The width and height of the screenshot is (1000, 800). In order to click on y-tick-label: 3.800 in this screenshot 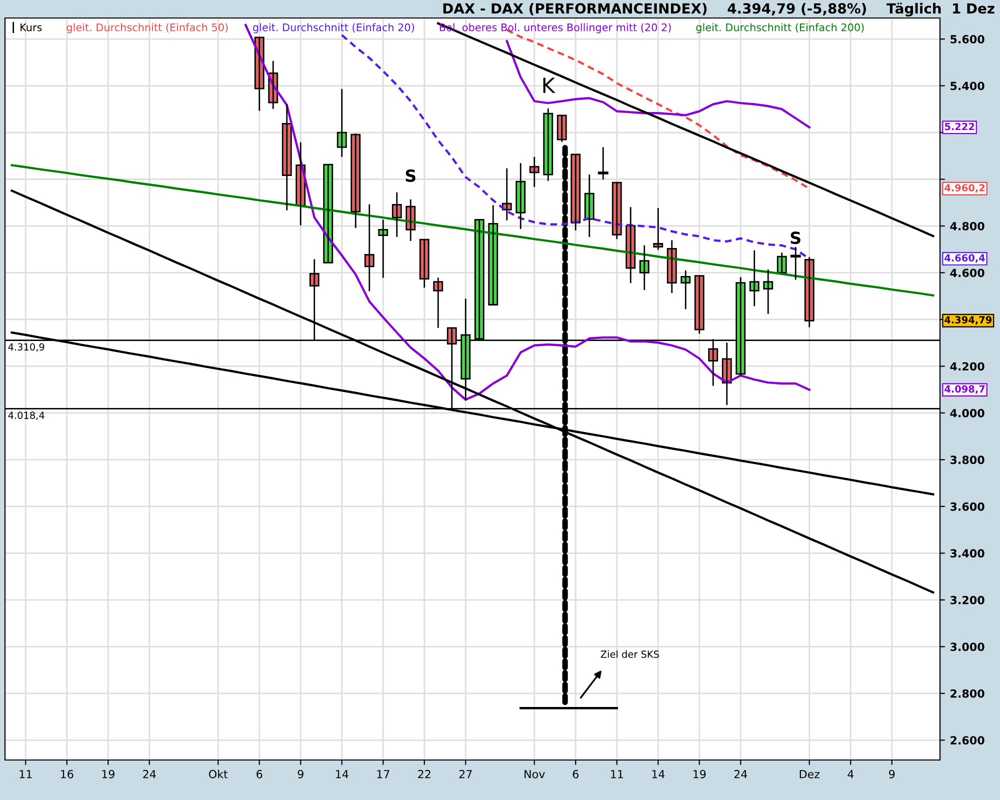, I will do `click(967, 460)`.